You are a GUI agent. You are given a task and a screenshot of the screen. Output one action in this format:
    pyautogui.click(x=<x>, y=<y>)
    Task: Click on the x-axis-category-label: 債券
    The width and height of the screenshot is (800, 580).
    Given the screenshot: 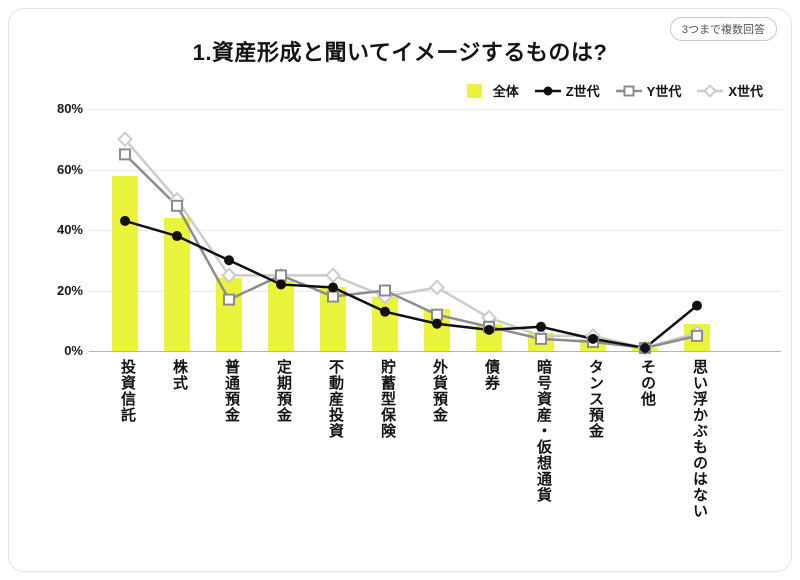 What is the action you would take?
    pyautogui.click(x=491, y=375)
    